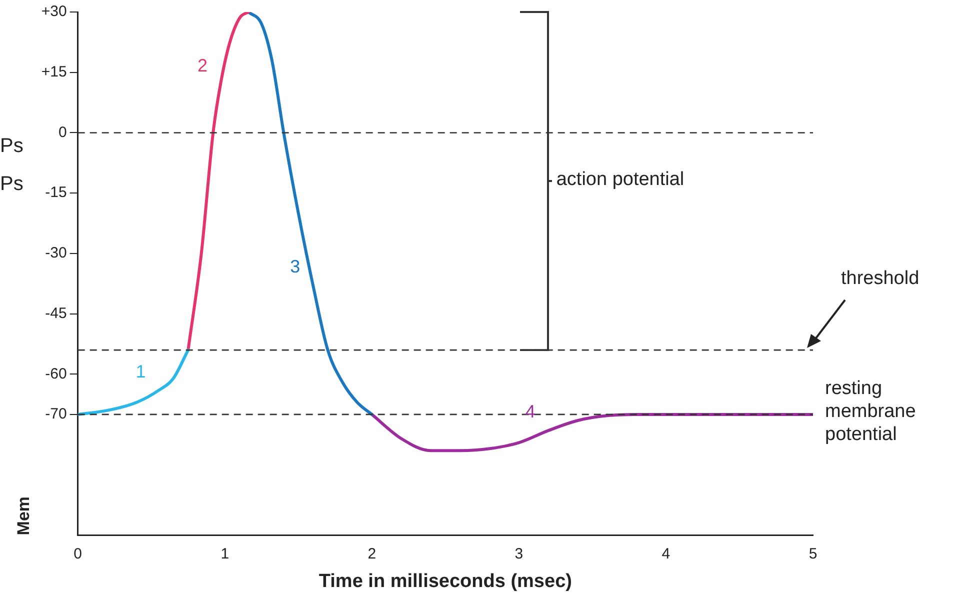 Image resolution: width=963 pixels, height=603 pixels. What do you see at coordinates (56, 414) in the screenshot?
I see `y-tick-label: -70` at bounding box center [56, 414].